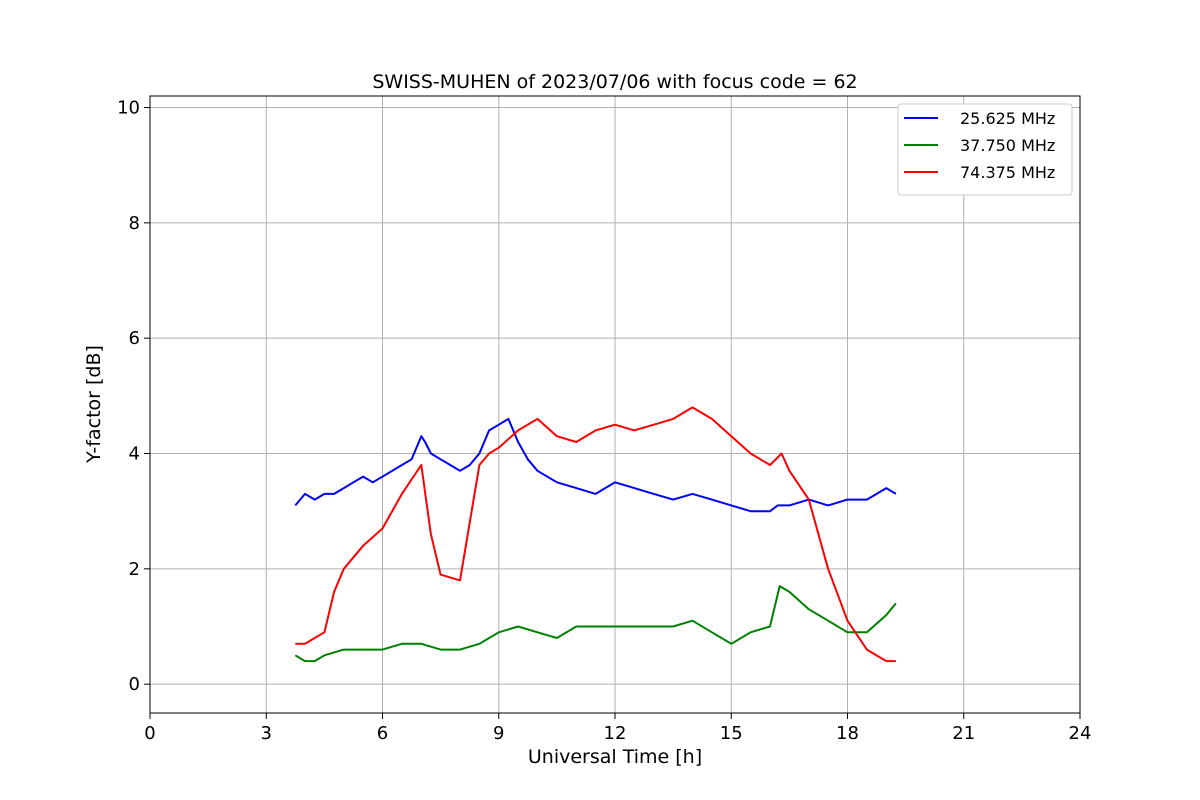  I want to click on legend: 25.625 MHz 37.750 MHz 74.375 MHz, so click(985, 149).